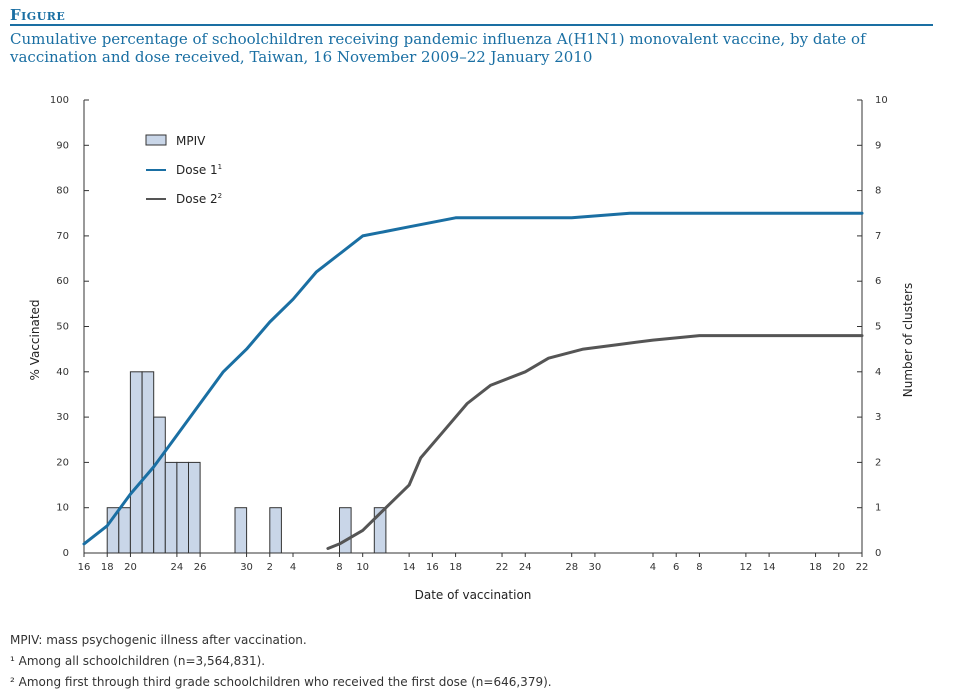  What do you see at coordinates (62, 462) in the screenshot?
I see `y-left-tick-label: 20` at bounding box center [62, 462].